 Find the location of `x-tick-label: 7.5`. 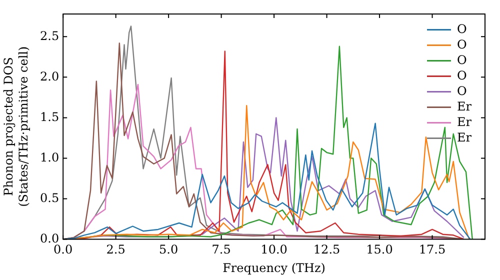

x-tick-label: 7.5 is located at coordinates (221, 249).